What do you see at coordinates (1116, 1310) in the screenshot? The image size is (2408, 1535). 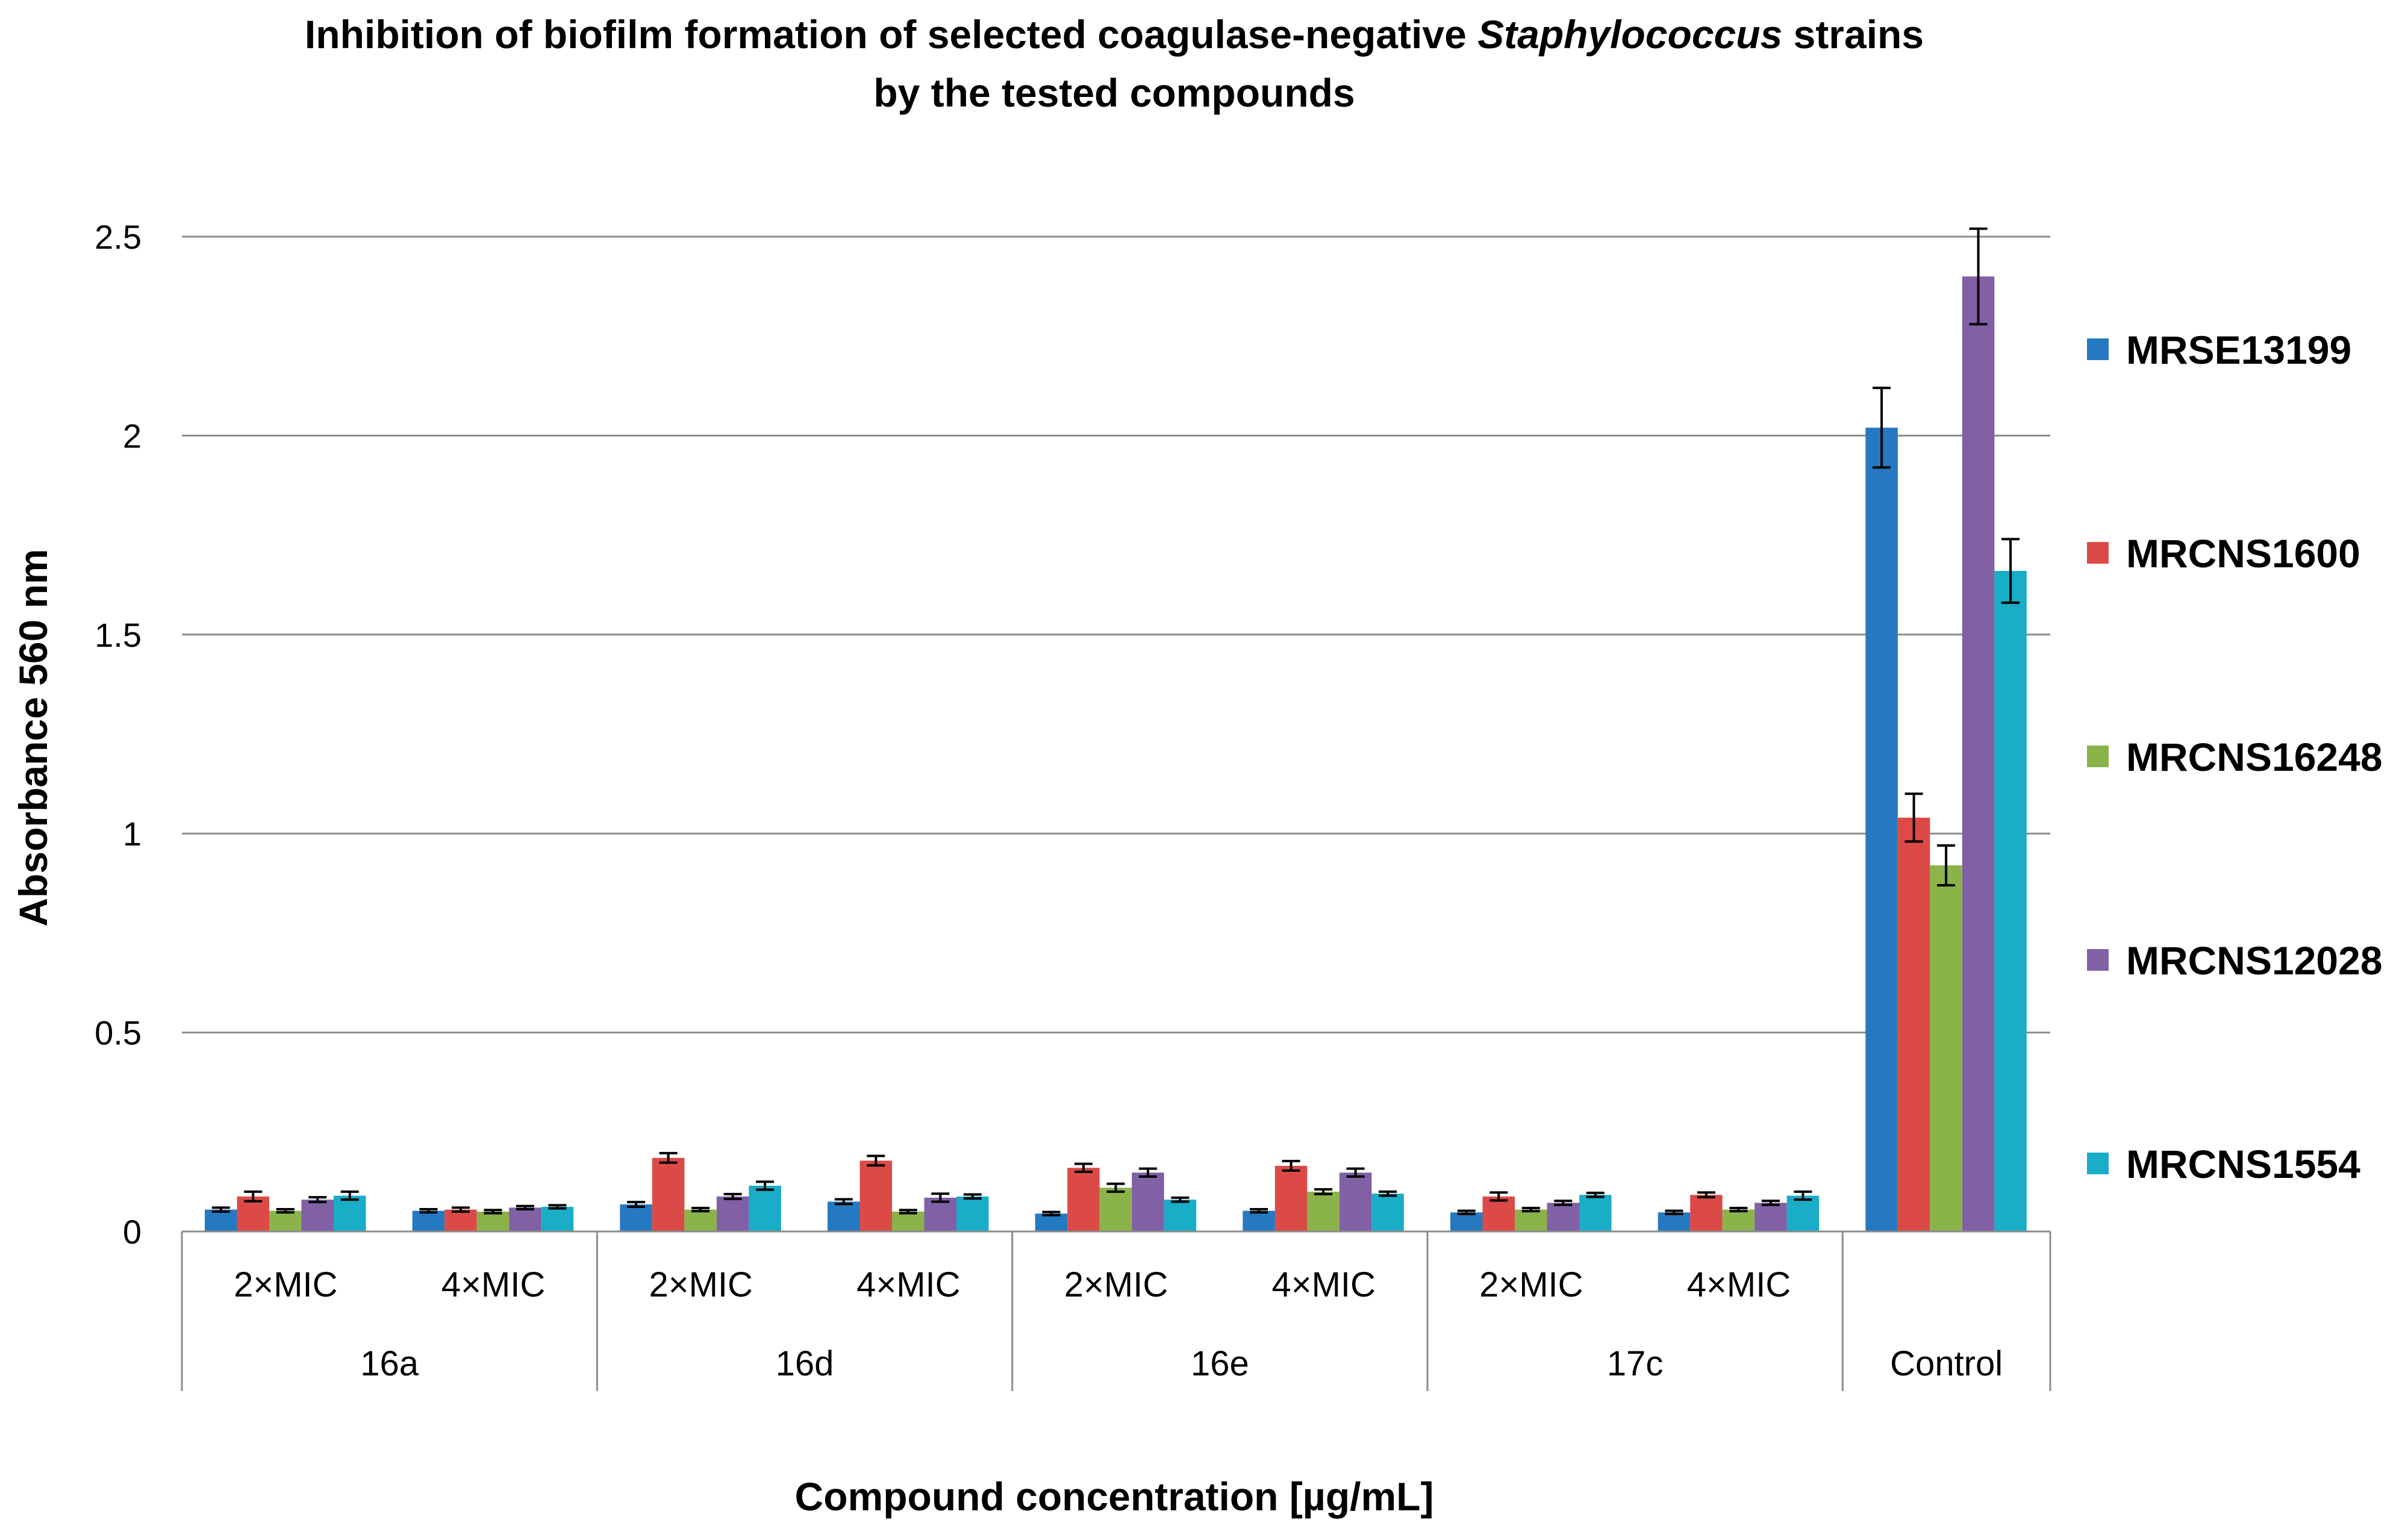 I see `x-axis` at bounding box center [1116, 1310].